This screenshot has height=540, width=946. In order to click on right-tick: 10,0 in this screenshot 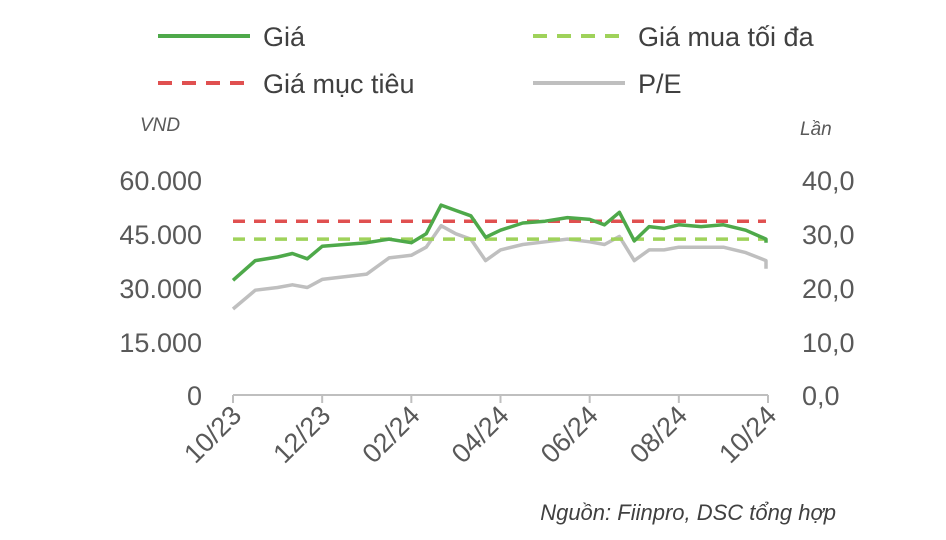, I will do `click(828, 343)`.